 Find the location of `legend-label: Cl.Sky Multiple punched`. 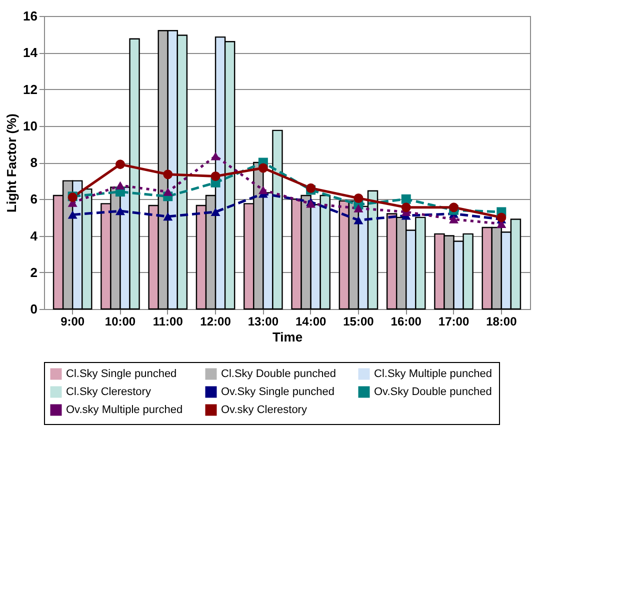

legend-label: Cl.Sky Multiple punched is located at coordinates (433, 374).